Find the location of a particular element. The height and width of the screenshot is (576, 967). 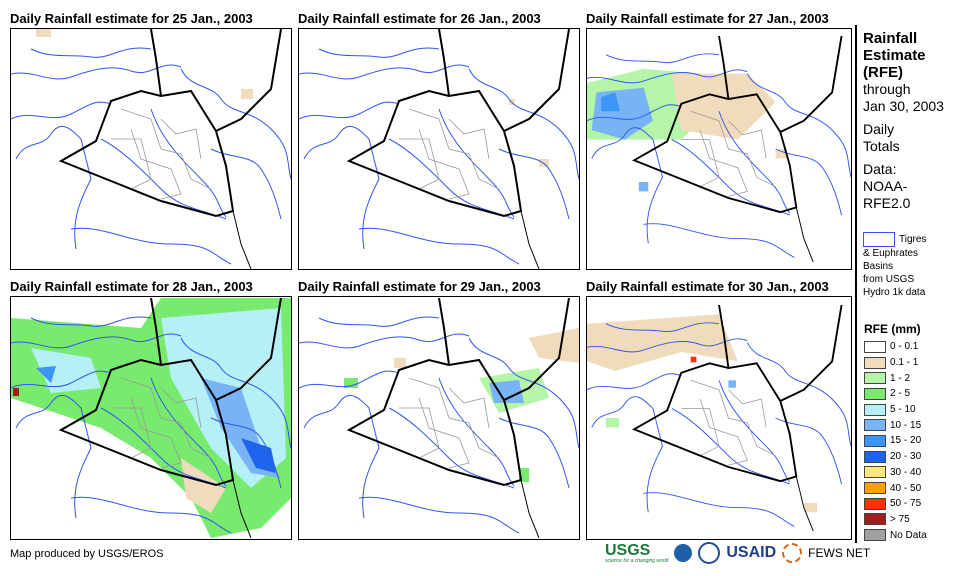

basin-text: & Euphrates is located at coordinates (891, 253).